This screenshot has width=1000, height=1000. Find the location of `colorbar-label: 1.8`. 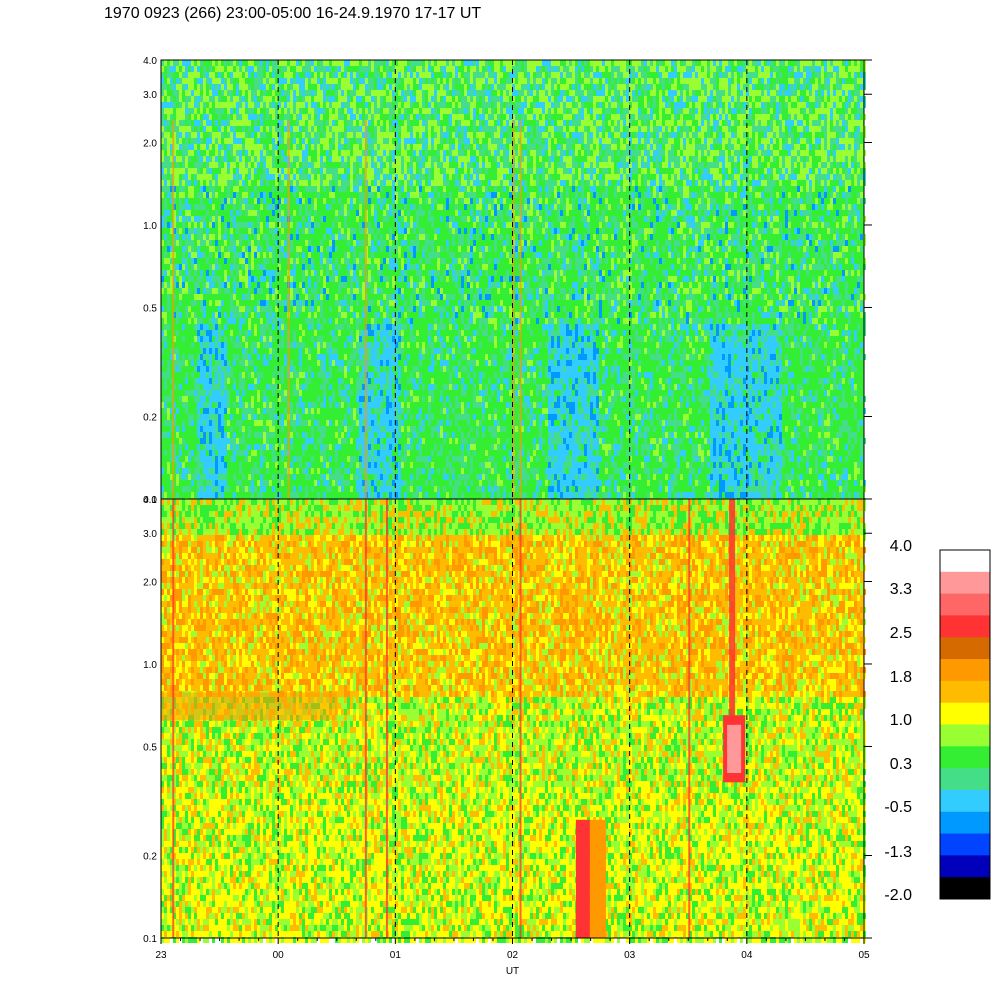

colorbar-label: 1.8 is located at coordinates (901, 677).